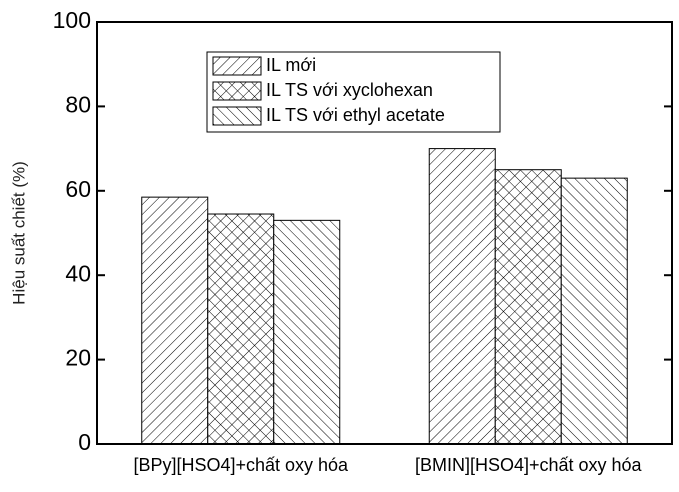 The height and width of the screenshot is (492, 679). Describe the element at coordinates (78, 104) in the screenshot. I see `y-tick-label: 80` at that location.